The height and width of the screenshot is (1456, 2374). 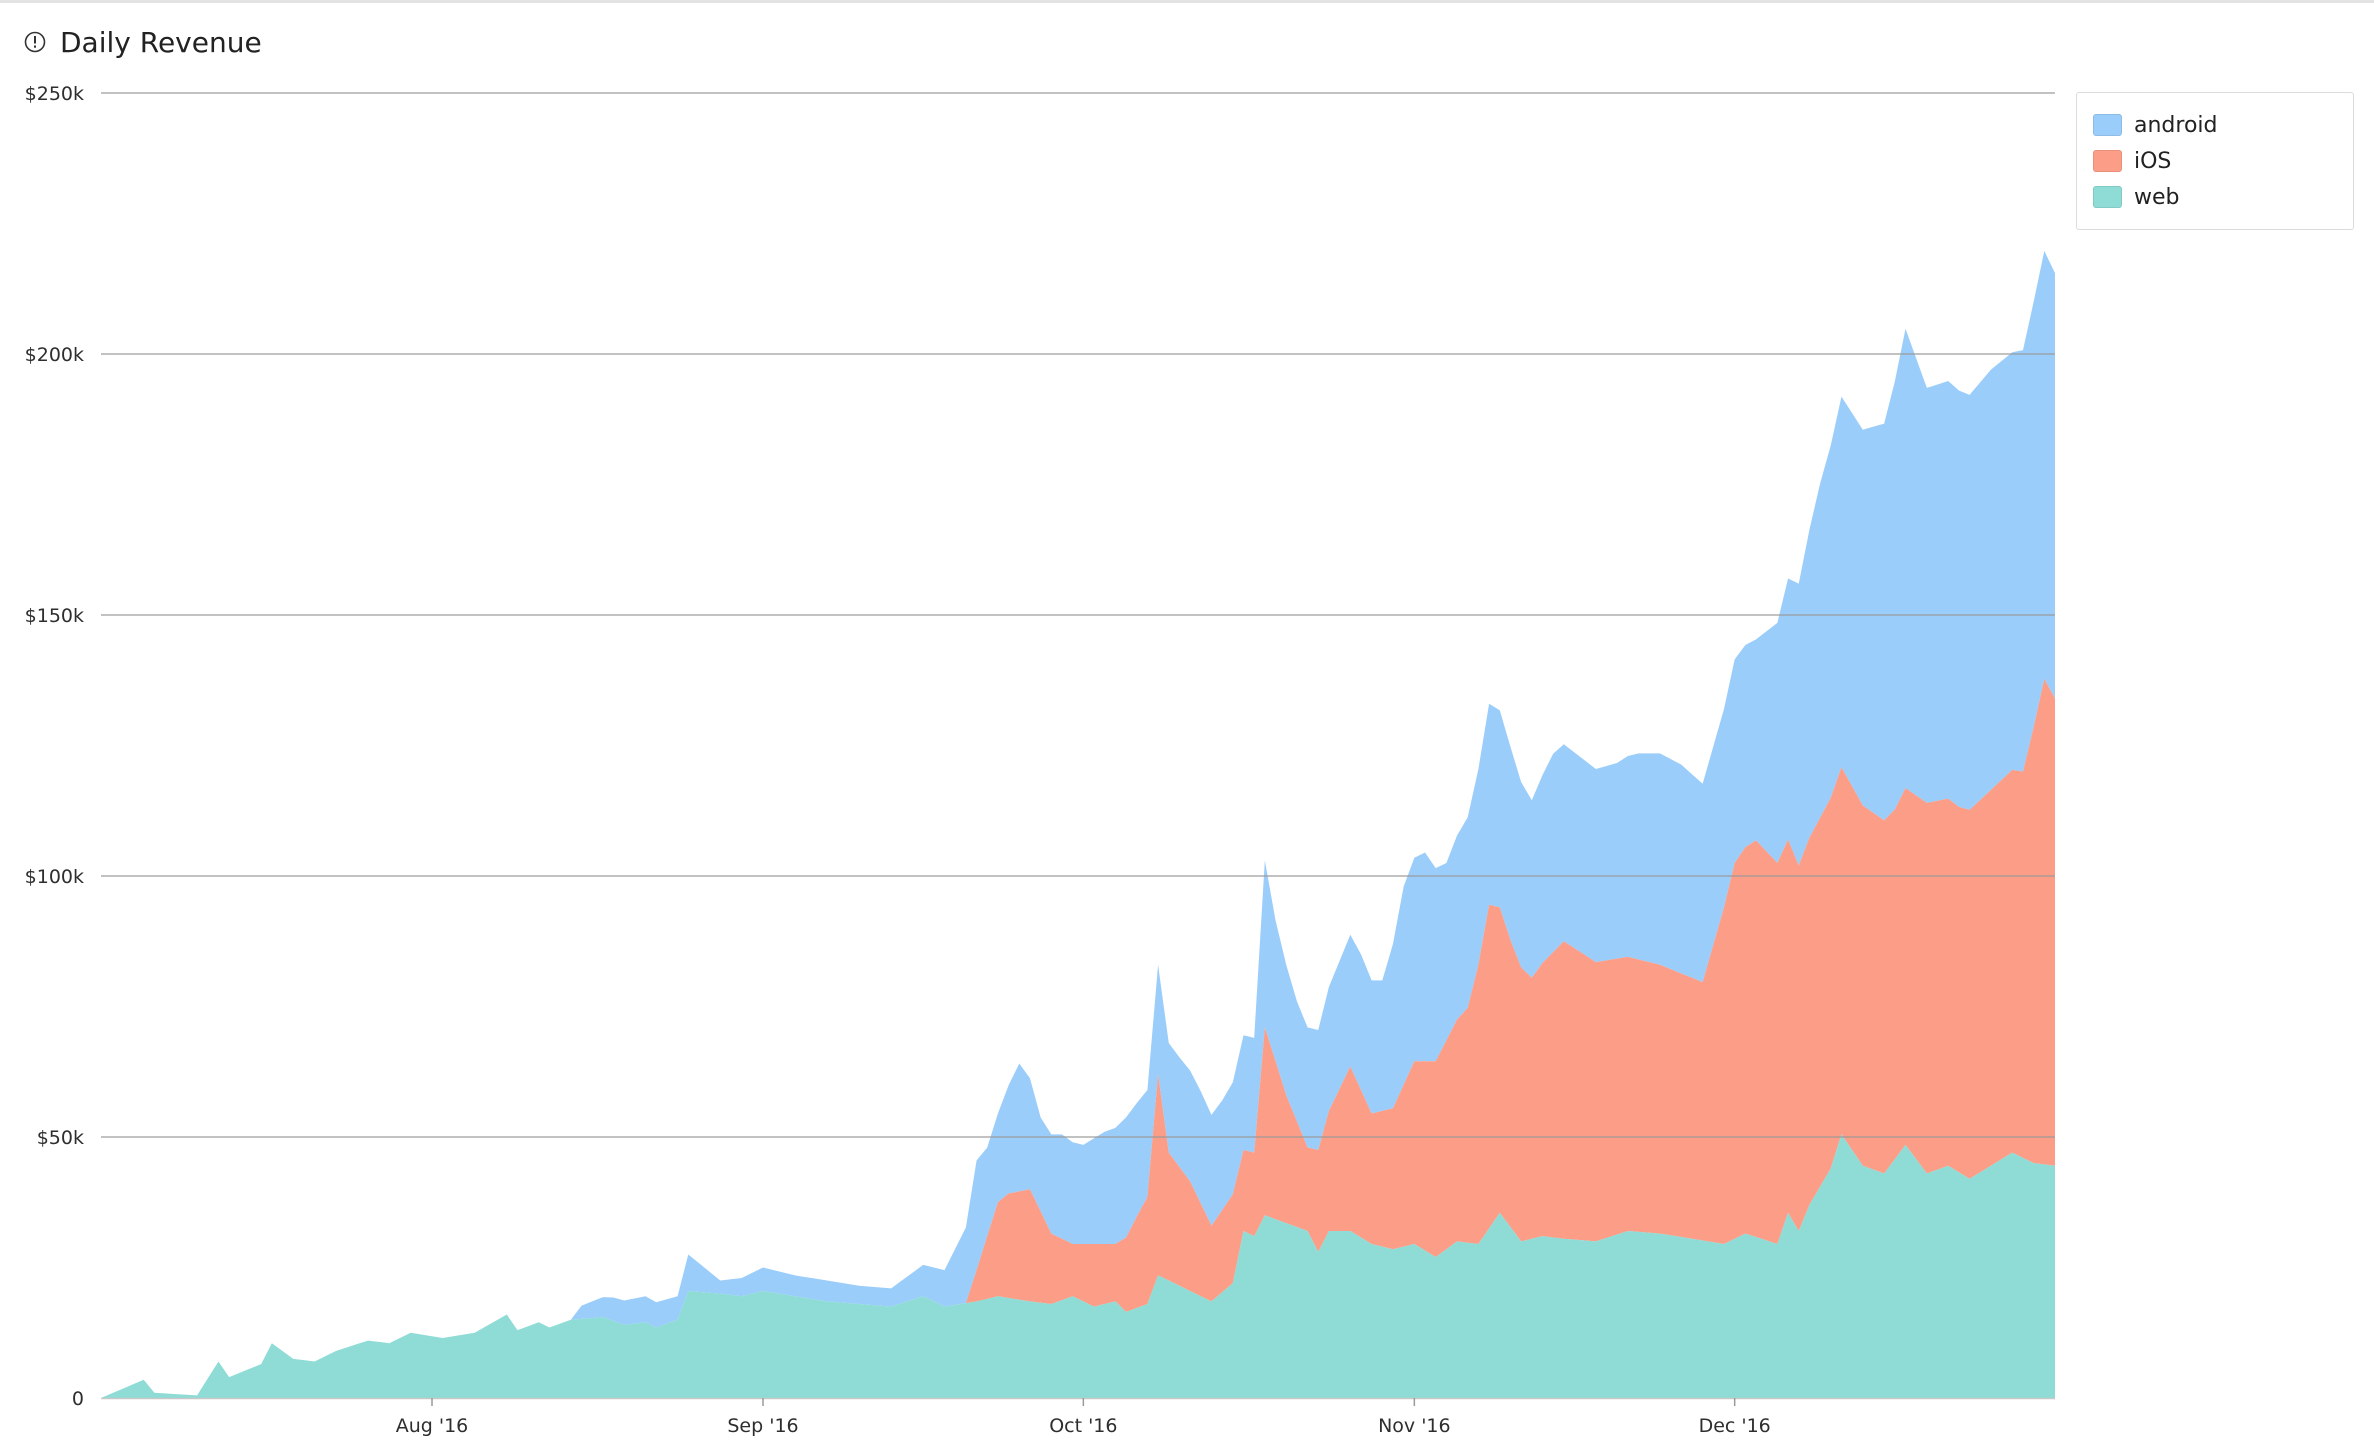 What do you see at coordinates (161, 42) in the screenshot?
I see `chart-title: Daily Revenue` at bounding box center [161, 42].